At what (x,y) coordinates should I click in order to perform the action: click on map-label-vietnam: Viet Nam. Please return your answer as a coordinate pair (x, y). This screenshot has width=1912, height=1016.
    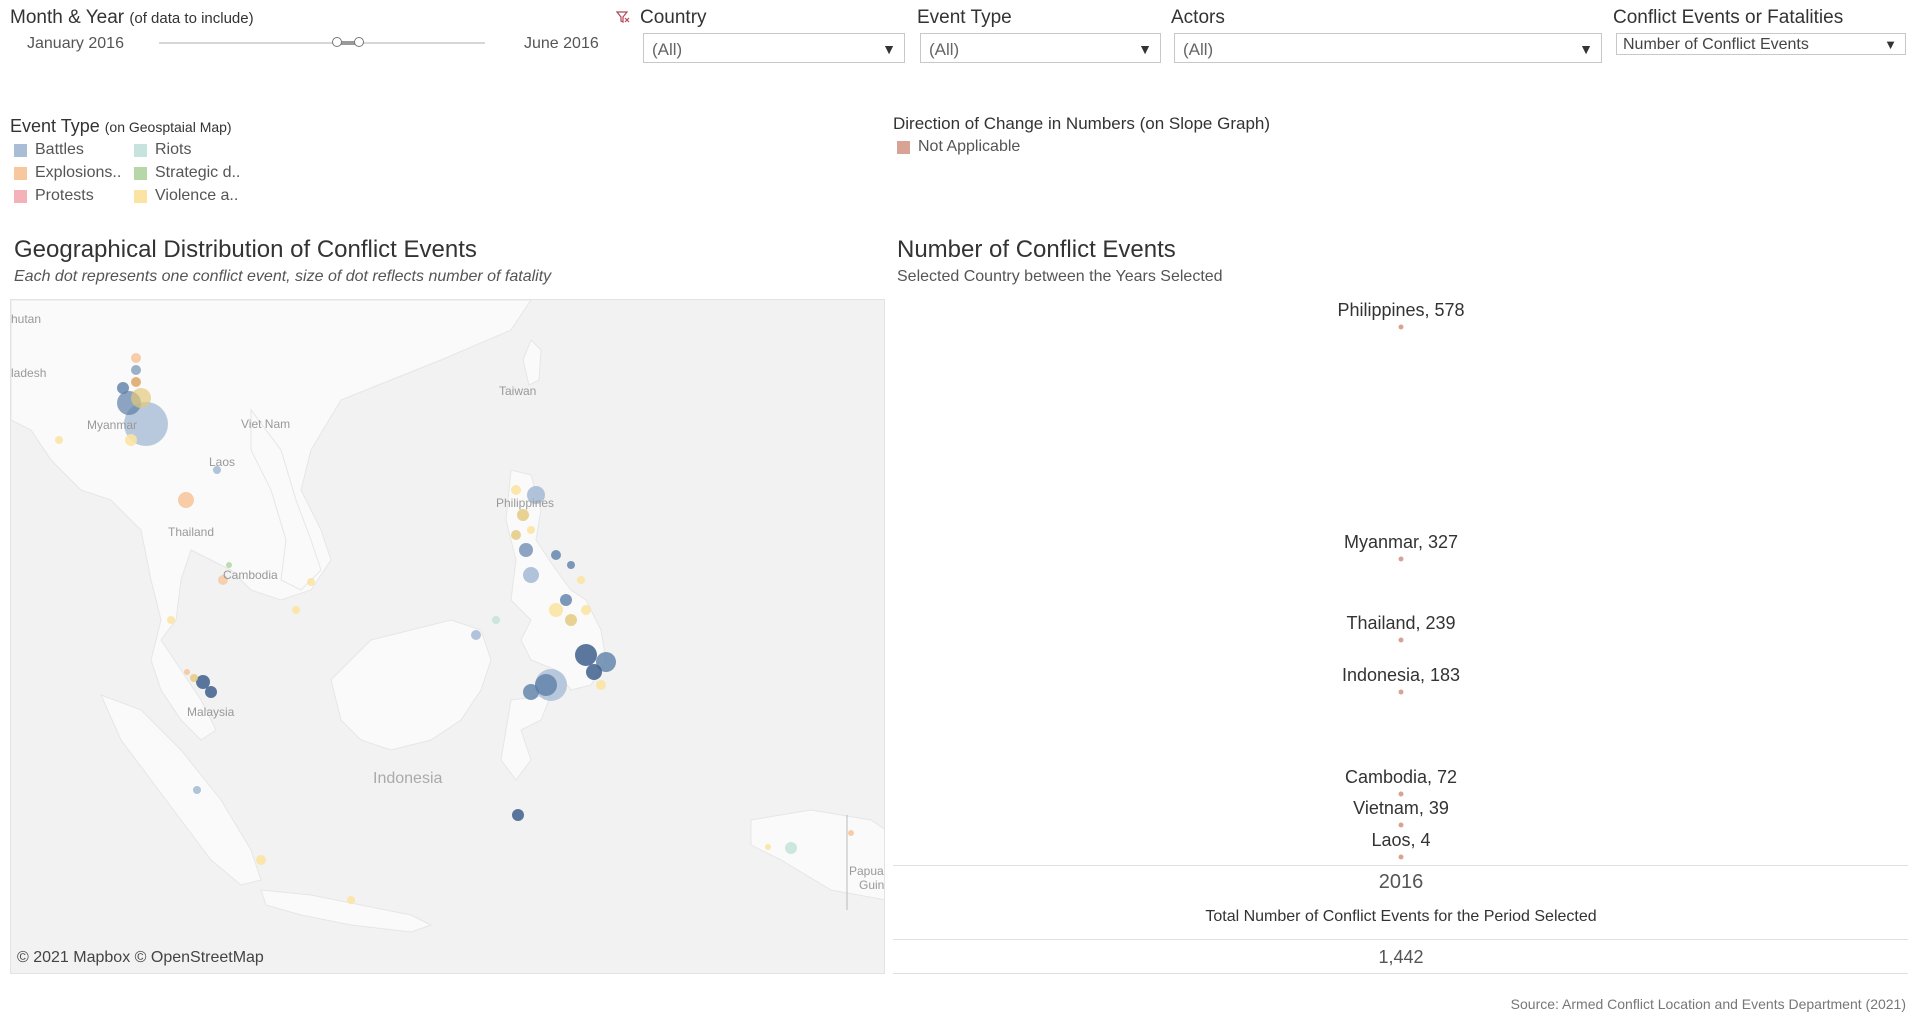
    Looking at the image, I should click on (266, 424).